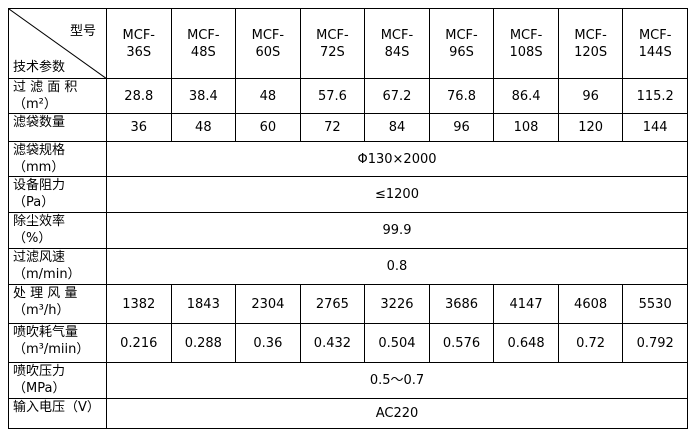 Image resolution: width=692 pixels, height=442 pixels. I want to click on label-line: （Pa）, so click(34, 202).